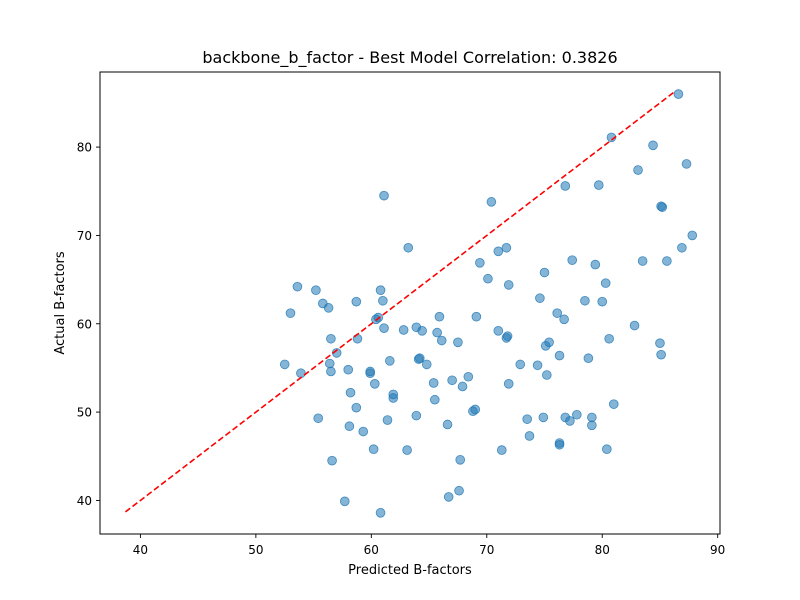 The height and width of the screenshot is (600, 800). Describe the element at coordinates (84, 501) in the screenshot. I see `y-tick-label: 40` at that location.